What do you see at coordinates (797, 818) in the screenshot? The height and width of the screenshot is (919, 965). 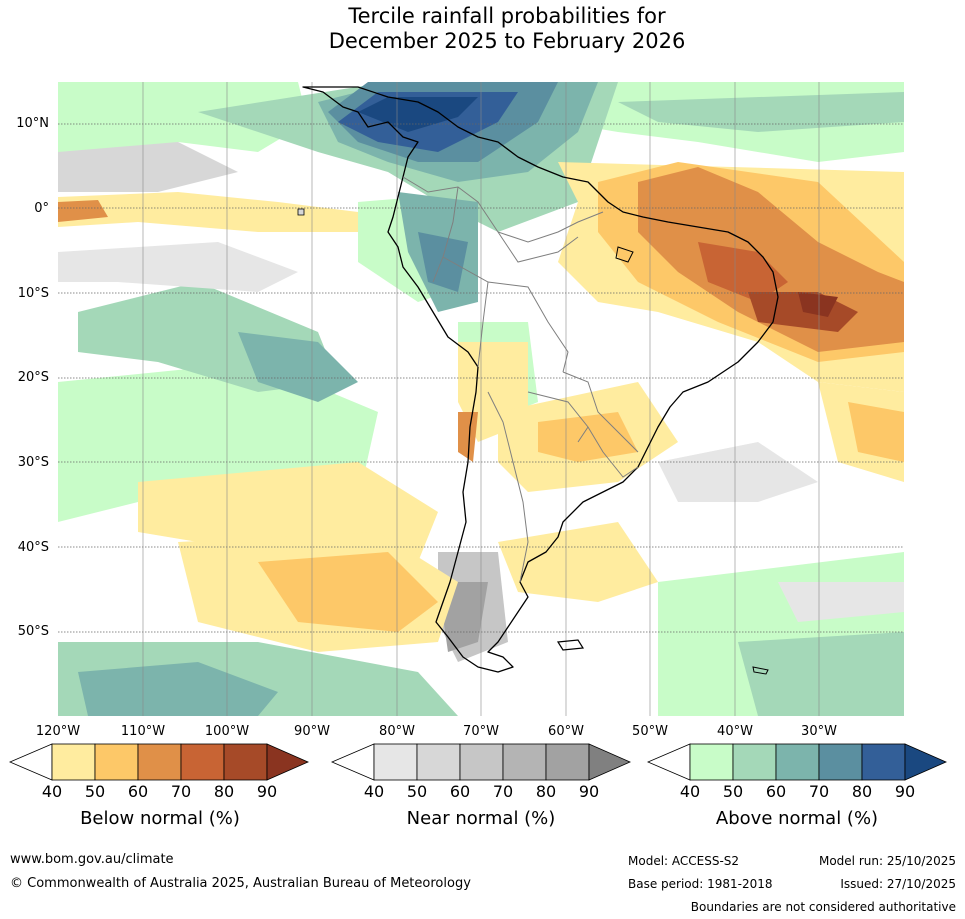 I see `above-normal-title: Above normal (%)` at bounding box center [797, 818].